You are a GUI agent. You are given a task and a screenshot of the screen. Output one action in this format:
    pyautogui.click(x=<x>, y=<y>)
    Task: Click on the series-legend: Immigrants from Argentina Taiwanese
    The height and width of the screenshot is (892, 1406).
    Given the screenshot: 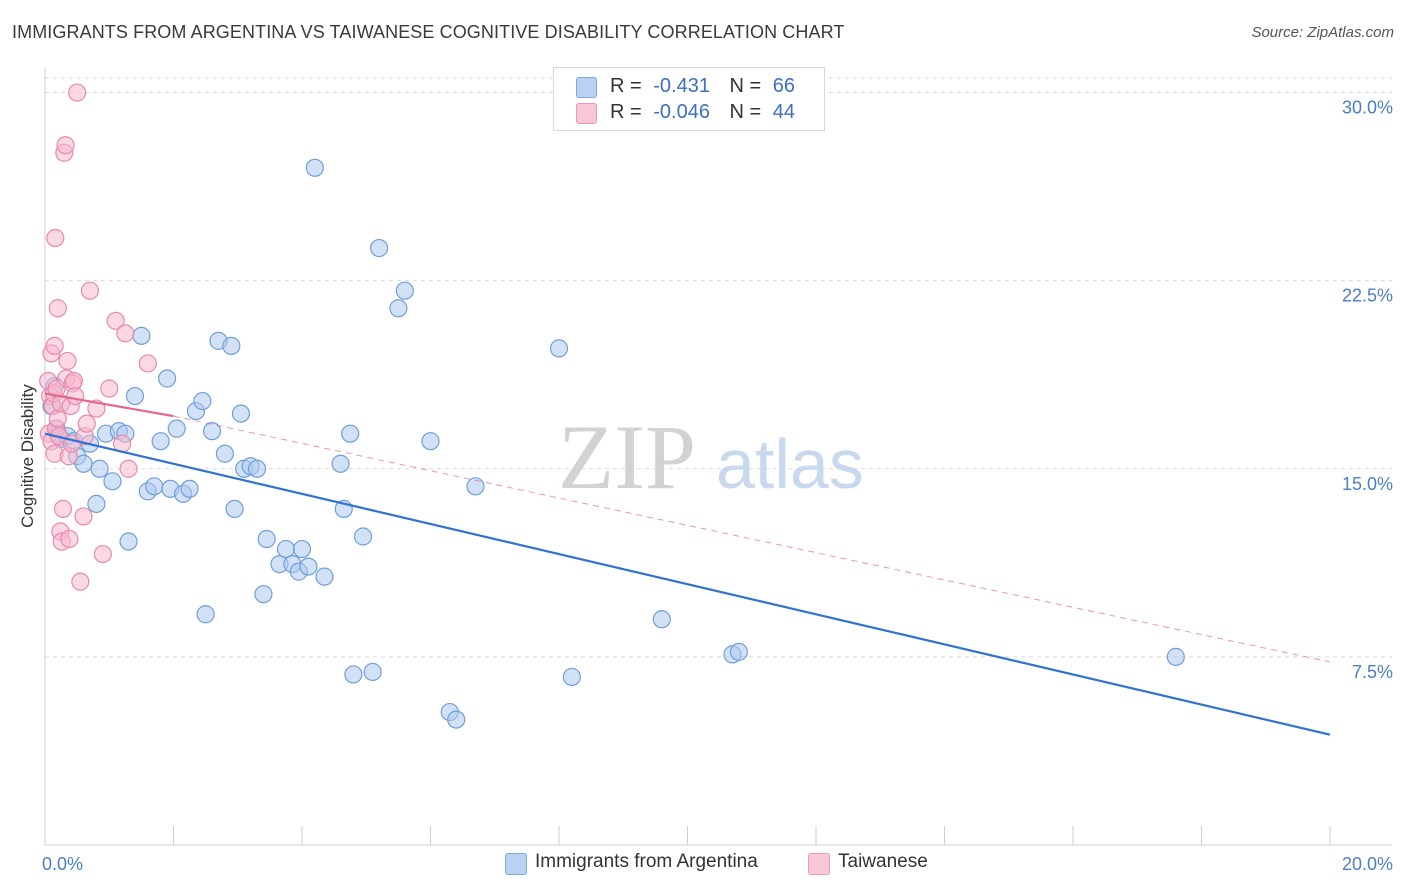 What is the action you would take?
    pyautogui.click(x=703, y=865)
    